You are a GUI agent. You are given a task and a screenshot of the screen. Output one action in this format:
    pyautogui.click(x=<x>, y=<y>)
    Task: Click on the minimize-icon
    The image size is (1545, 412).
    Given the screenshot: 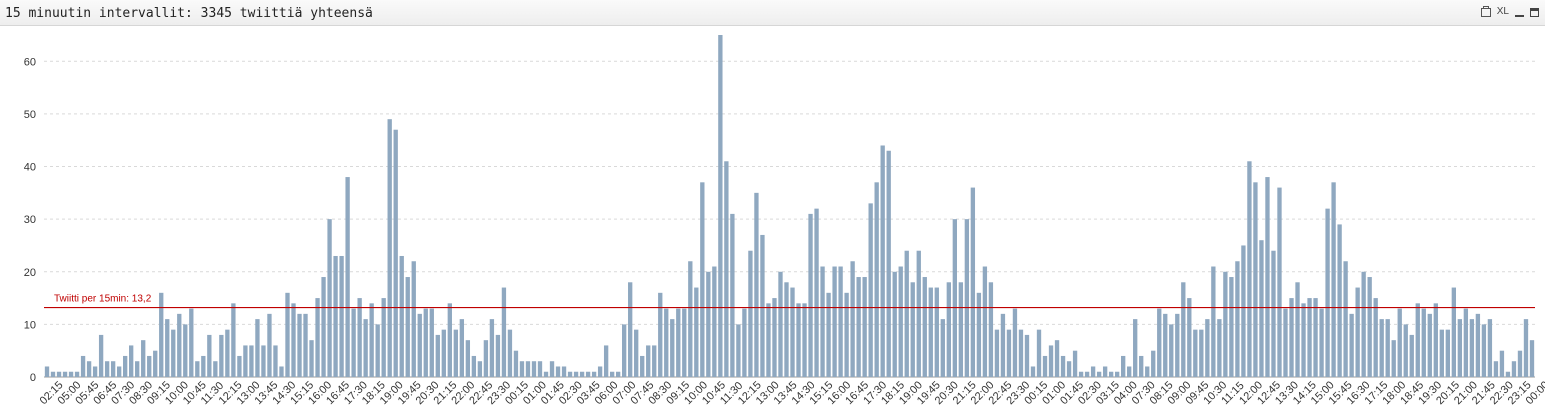 What is the action you would take?
    pyautogui.click(x=1519, y=12)
    